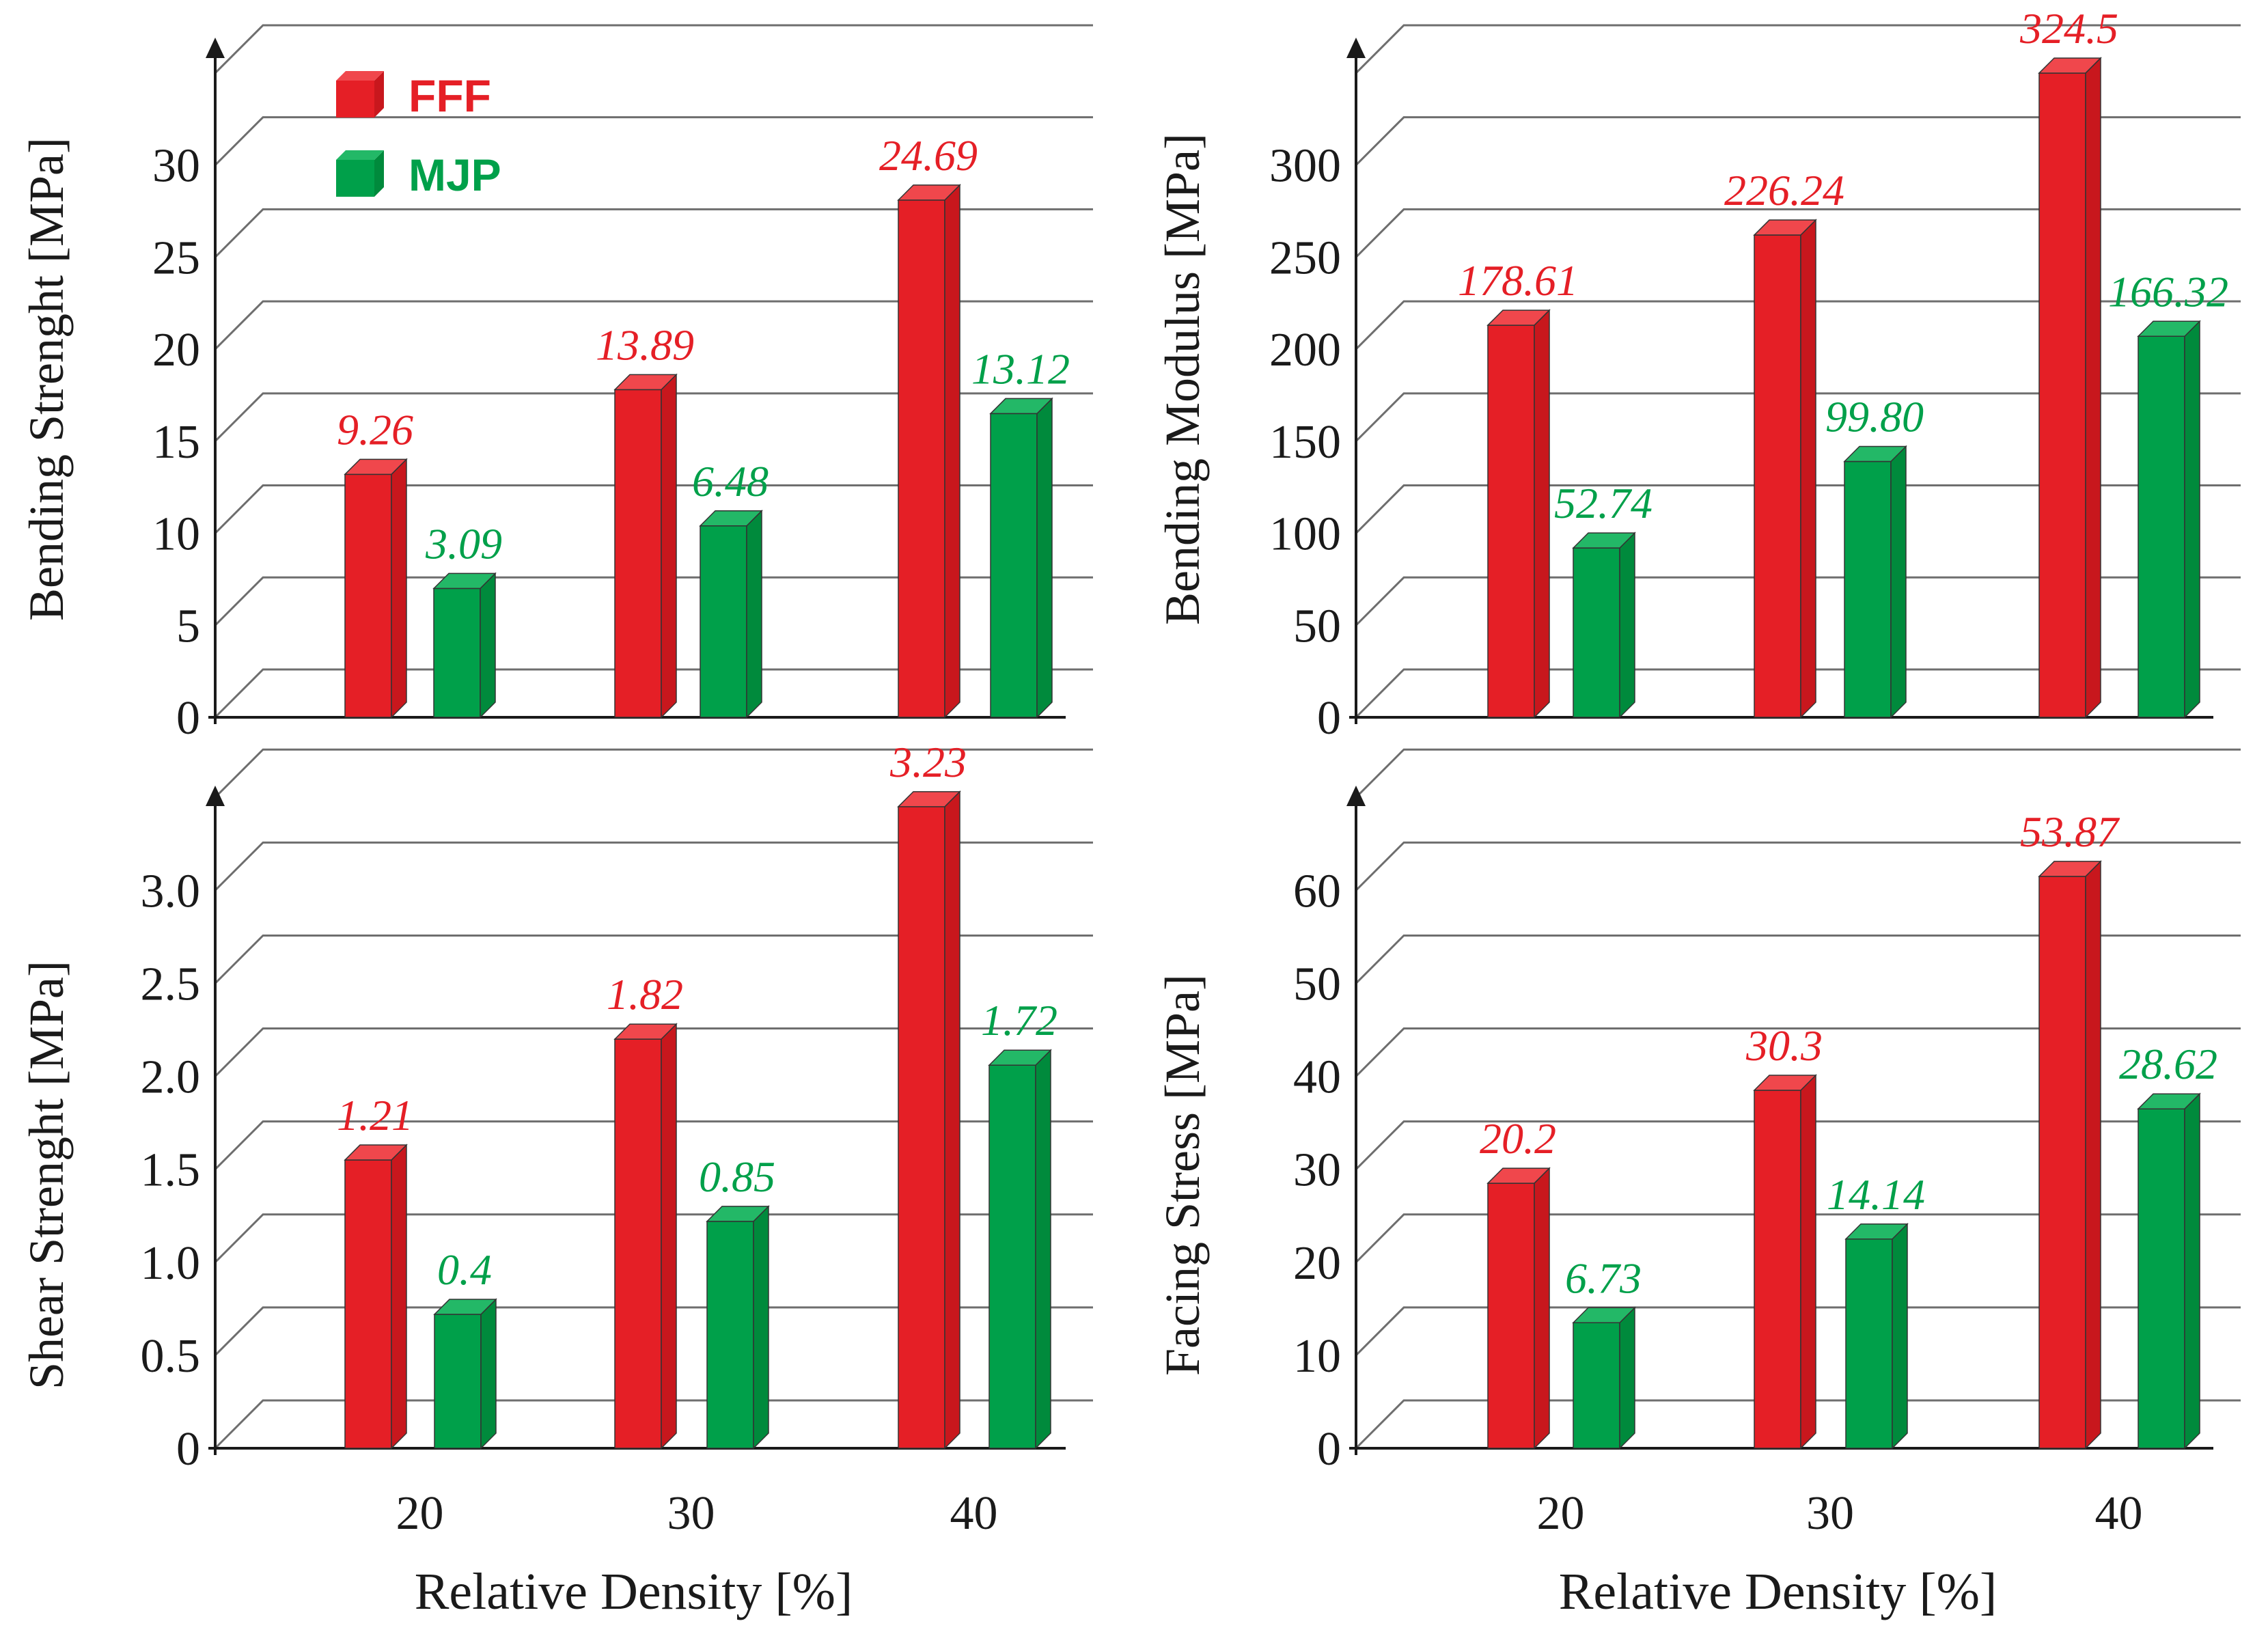  I want to click on data-label-fff: 324.5, so click(2068, 28).